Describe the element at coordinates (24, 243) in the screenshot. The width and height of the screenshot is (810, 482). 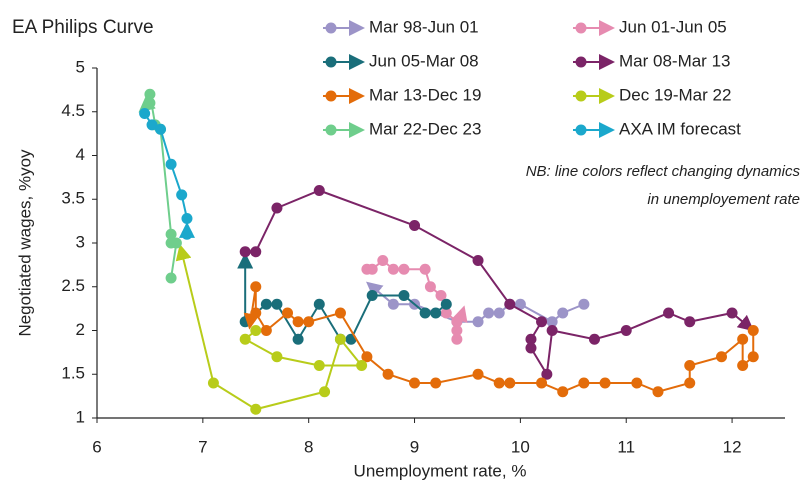
I see `y-axis-label: Negotiated wages, %yoy` at that location.